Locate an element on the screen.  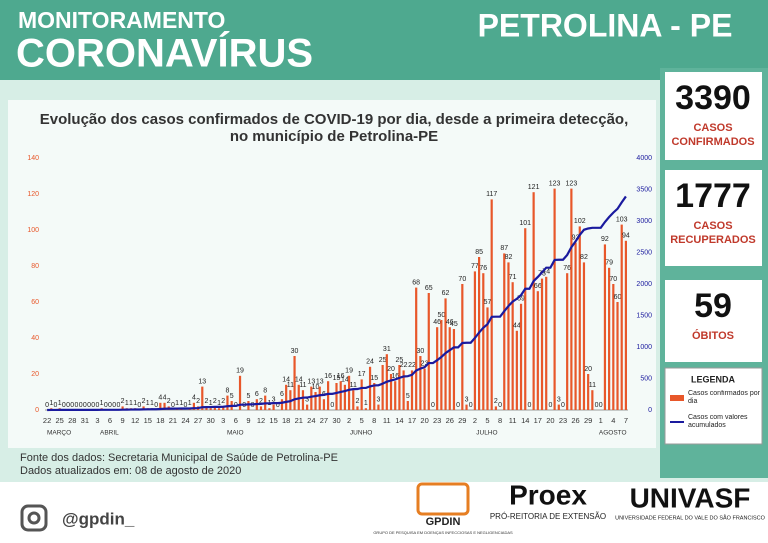
x-tick-label: 2 is located at coordinates (475, 420).